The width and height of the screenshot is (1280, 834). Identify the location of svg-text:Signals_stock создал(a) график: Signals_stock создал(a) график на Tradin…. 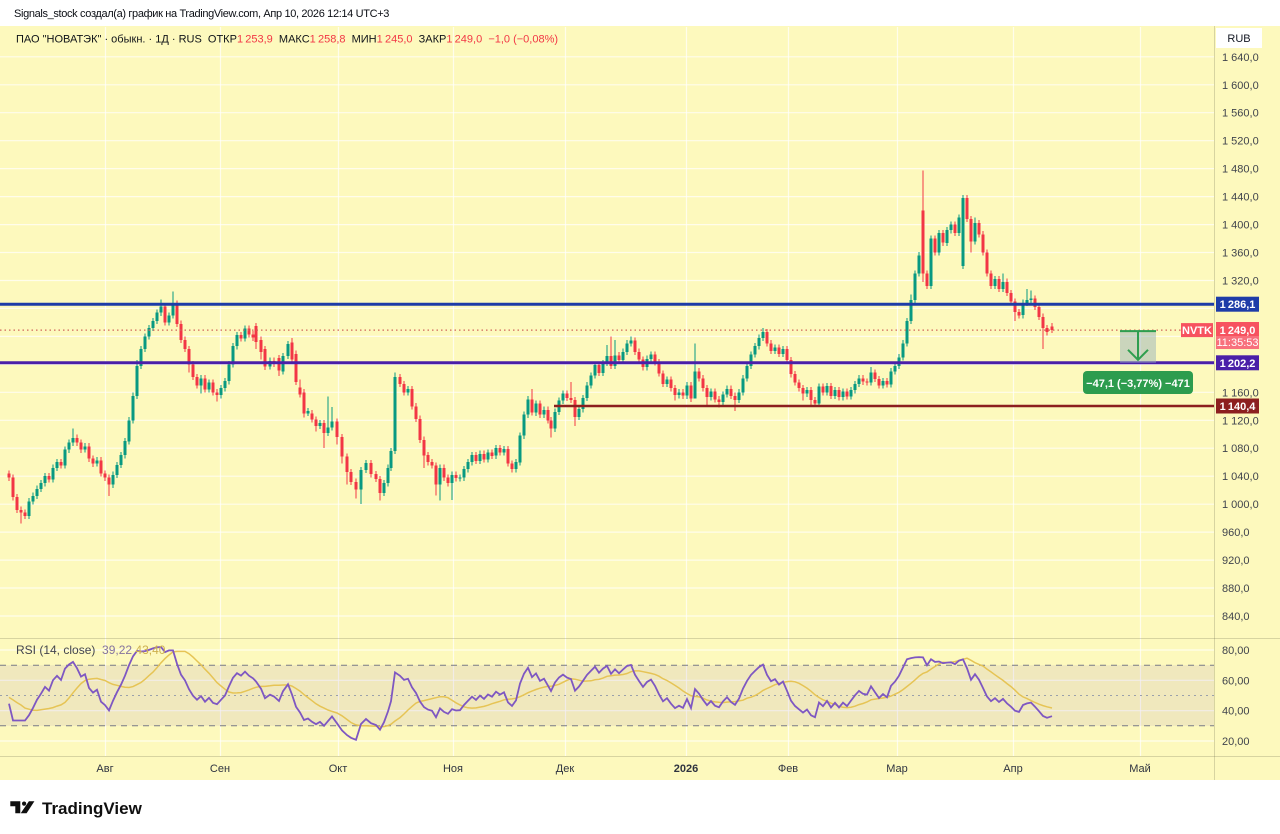
(201, 14).